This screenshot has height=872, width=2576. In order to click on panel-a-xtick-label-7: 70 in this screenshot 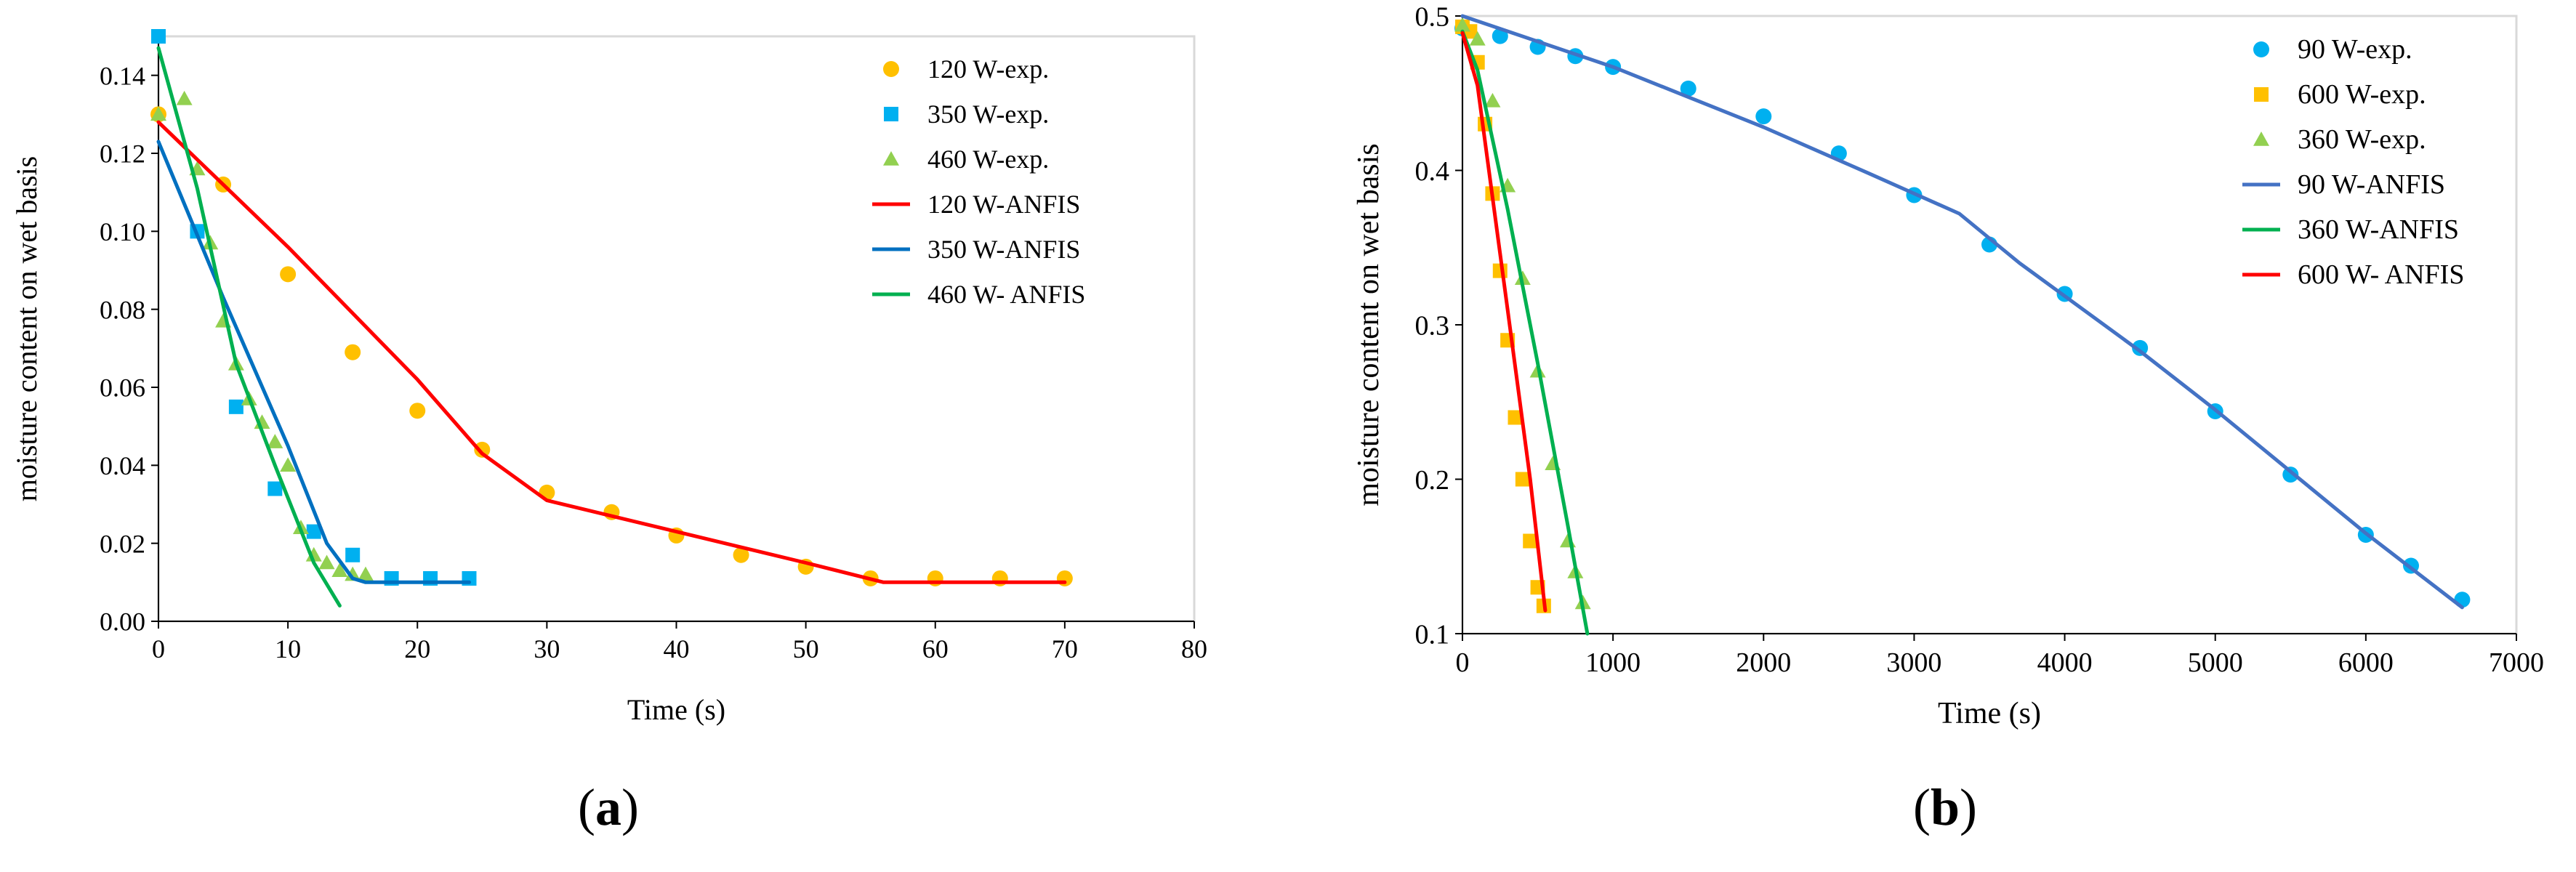, I will do `click(1065, 648)`.